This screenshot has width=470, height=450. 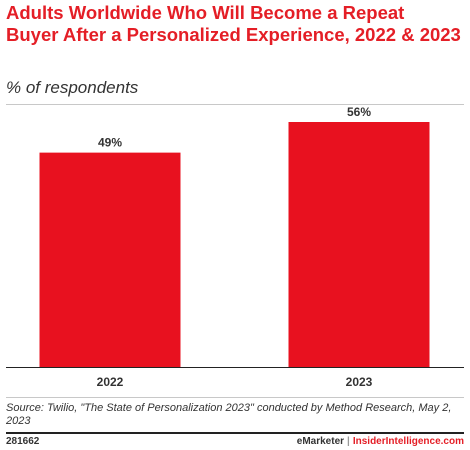 What do you see at coordinates (110, 382) in the screenshot?
I see `x-tick-label-2022: 2022` at bounding box center [110, 382].